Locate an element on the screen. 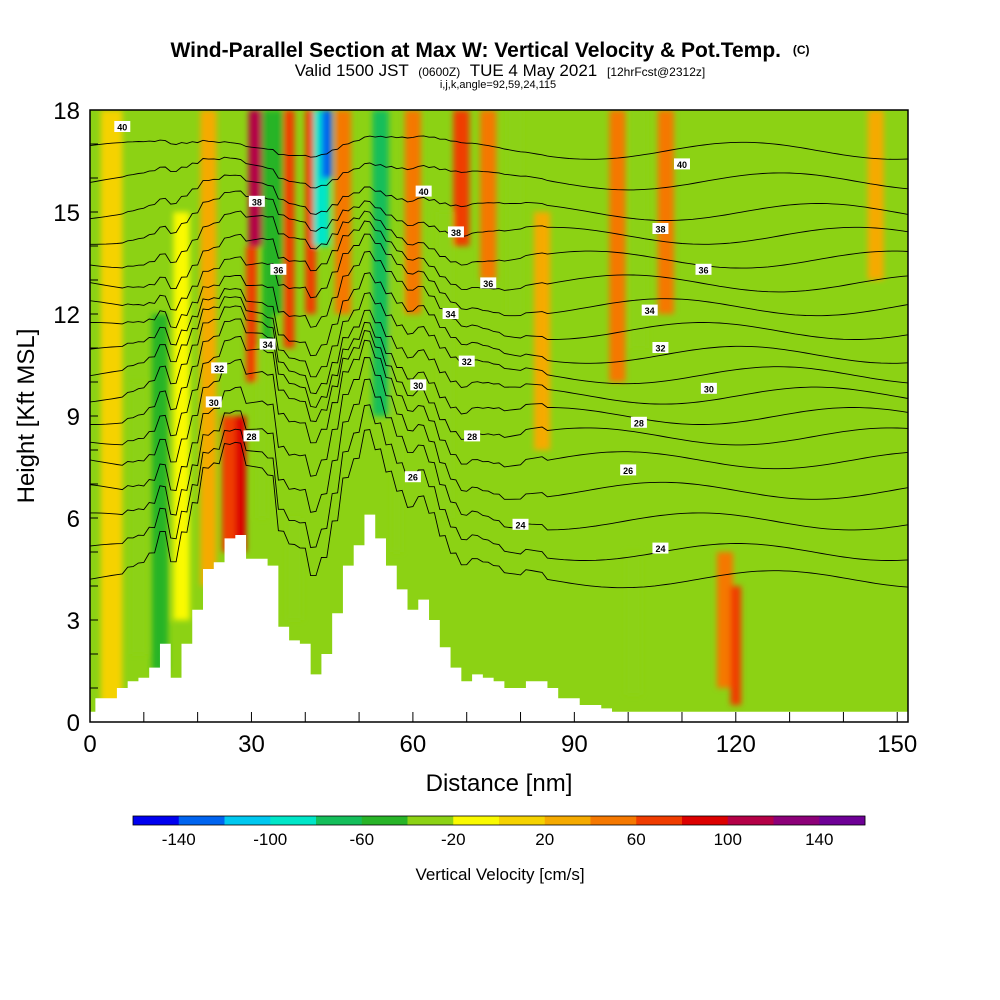 The height and width of the screenshot is (1000, 1000). colorbar-tick-label: 20 is located at coordinates (544, 839).